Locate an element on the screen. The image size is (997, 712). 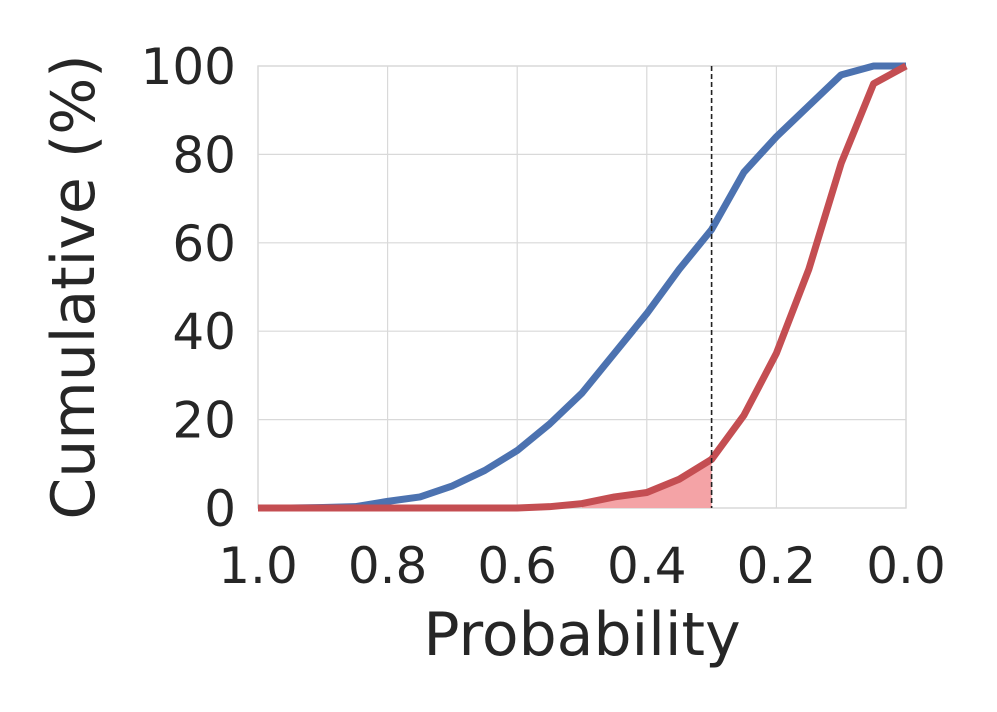
x-tick-label: 0.4 is located at coordinates (647, 566).